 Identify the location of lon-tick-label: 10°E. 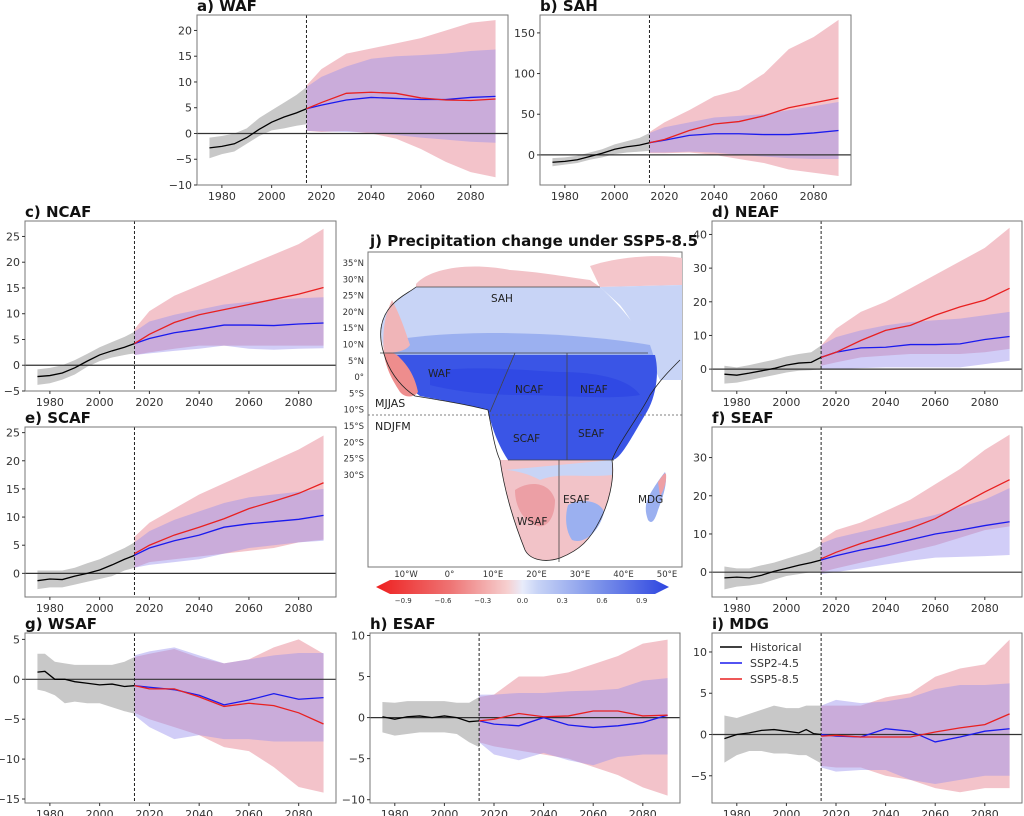
(493, 575).